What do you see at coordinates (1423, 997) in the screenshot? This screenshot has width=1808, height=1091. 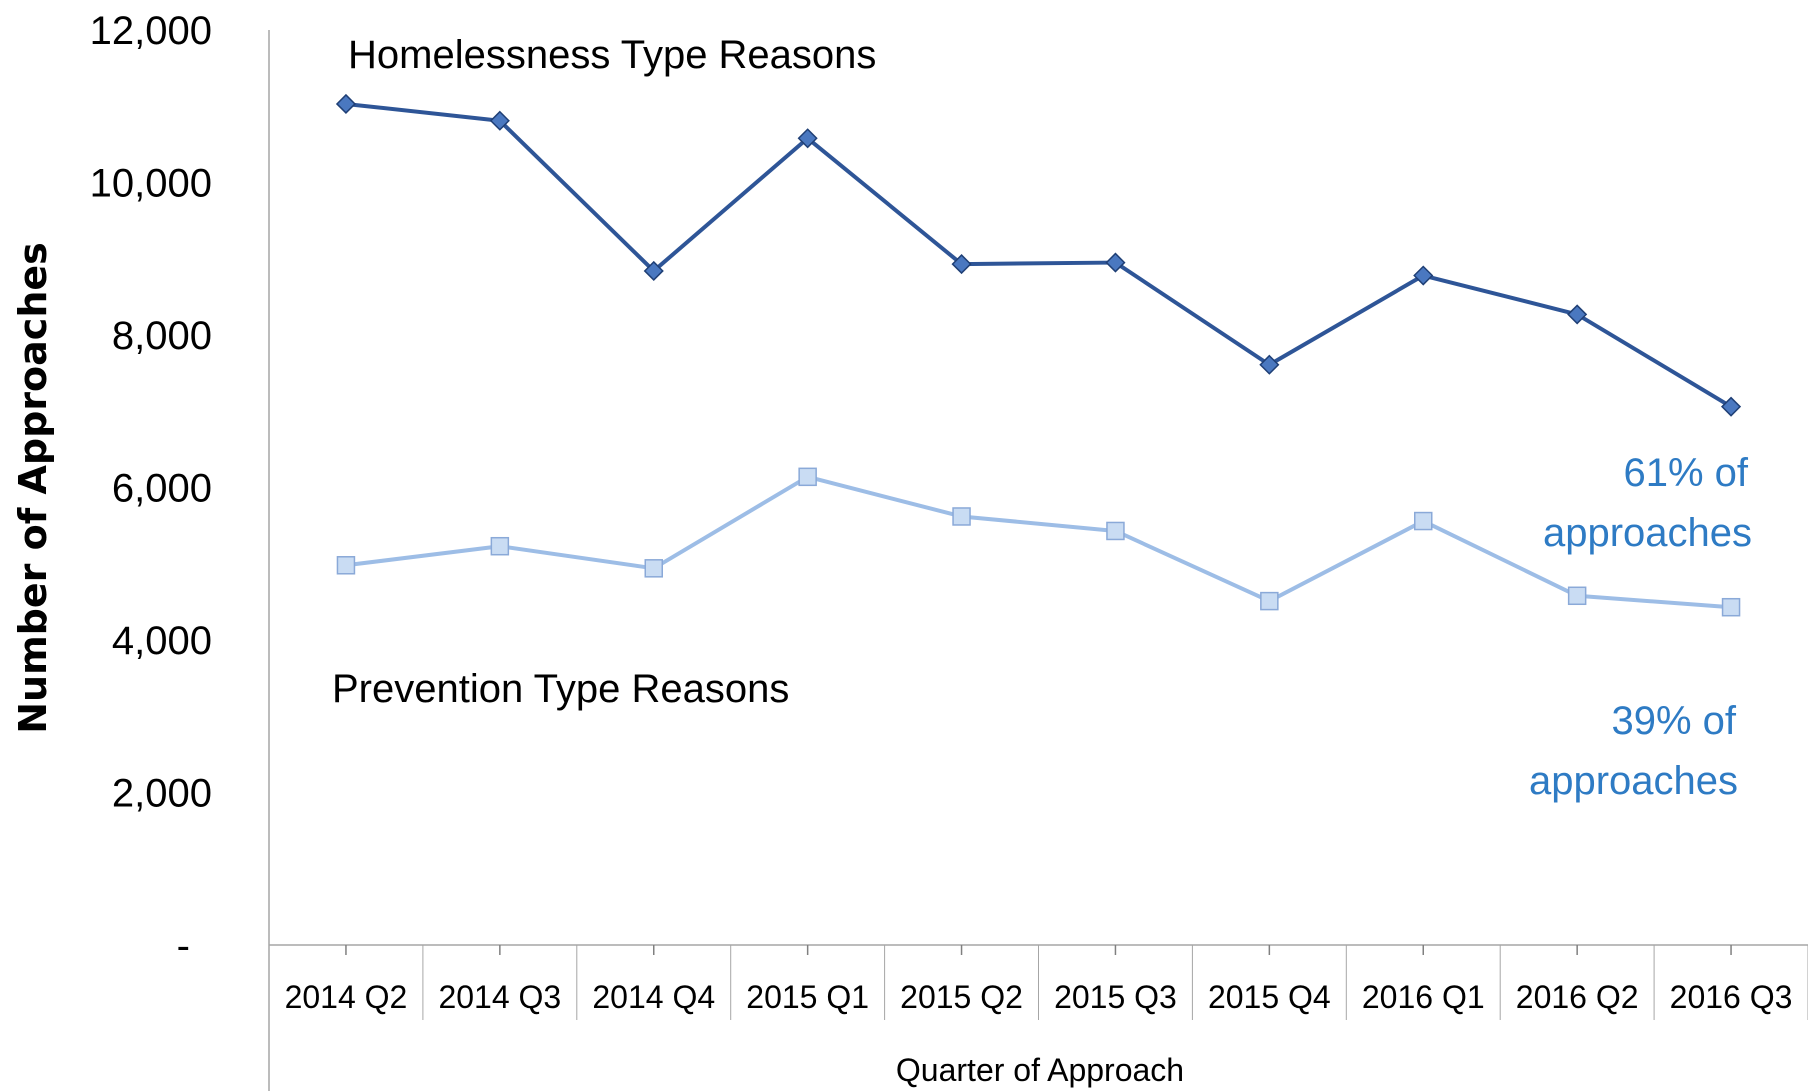 I see `x-tick-label: 2016 Q1` at bounding box center [1423, 997].